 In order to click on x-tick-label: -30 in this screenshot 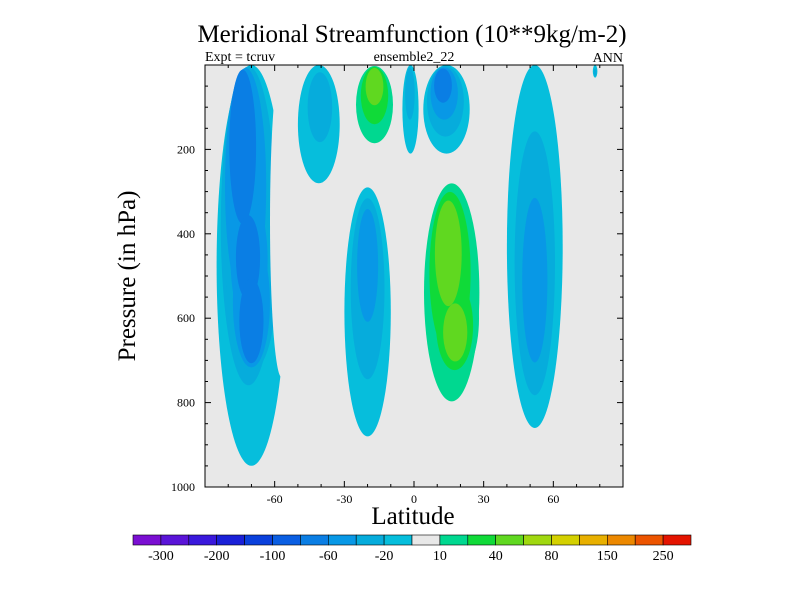, I will do `click(344, 499)`.